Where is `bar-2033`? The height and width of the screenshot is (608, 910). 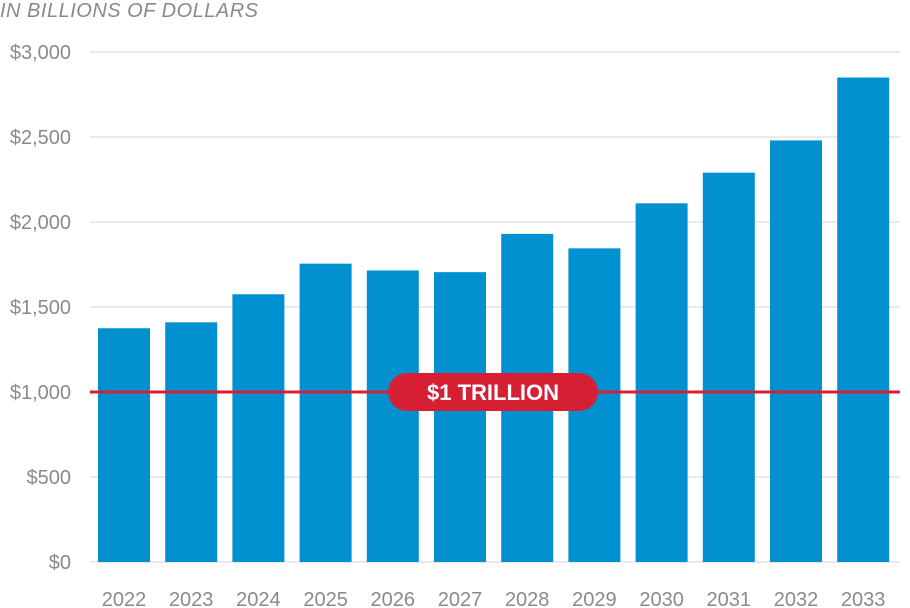 bar-2033 is located at coordinates (863, 319).